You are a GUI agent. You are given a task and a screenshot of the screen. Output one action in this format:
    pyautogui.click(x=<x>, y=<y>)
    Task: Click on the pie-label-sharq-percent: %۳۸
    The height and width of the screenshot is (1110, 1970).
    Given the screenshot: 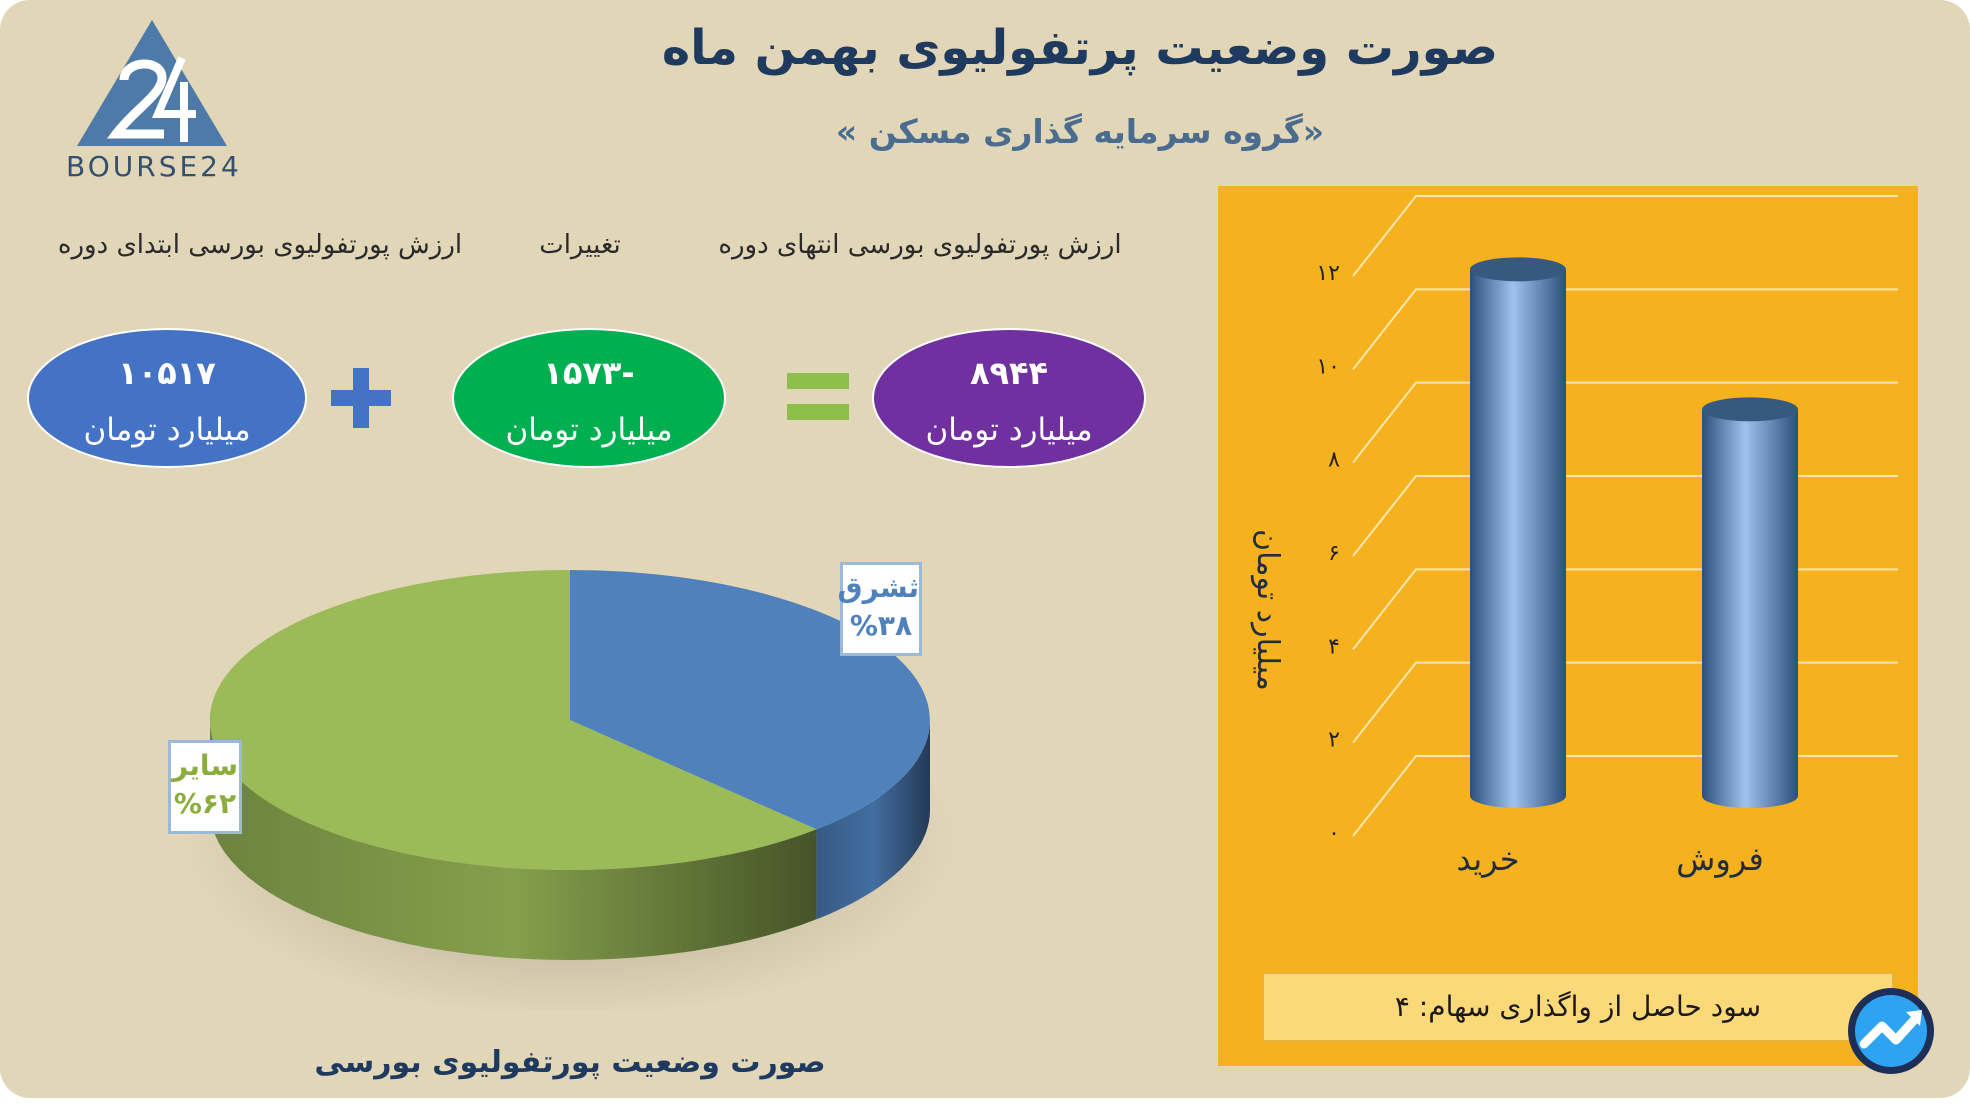 What is the action you would take?
    pyautogui.click(x=881, y=625)
    